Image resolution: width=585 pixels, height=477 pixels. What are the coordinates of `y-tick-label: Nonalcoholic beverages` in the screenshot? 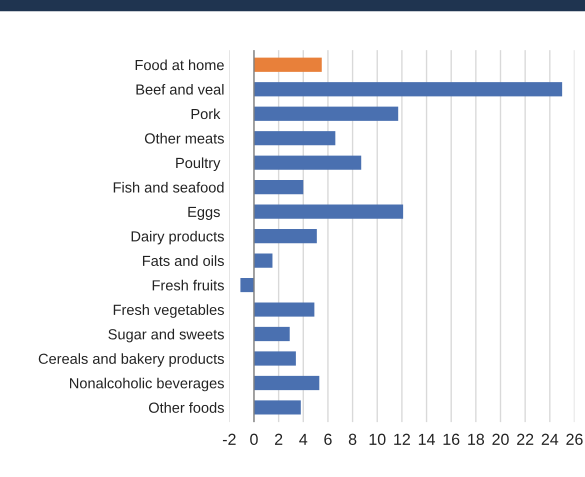 It's located at (147, 385).